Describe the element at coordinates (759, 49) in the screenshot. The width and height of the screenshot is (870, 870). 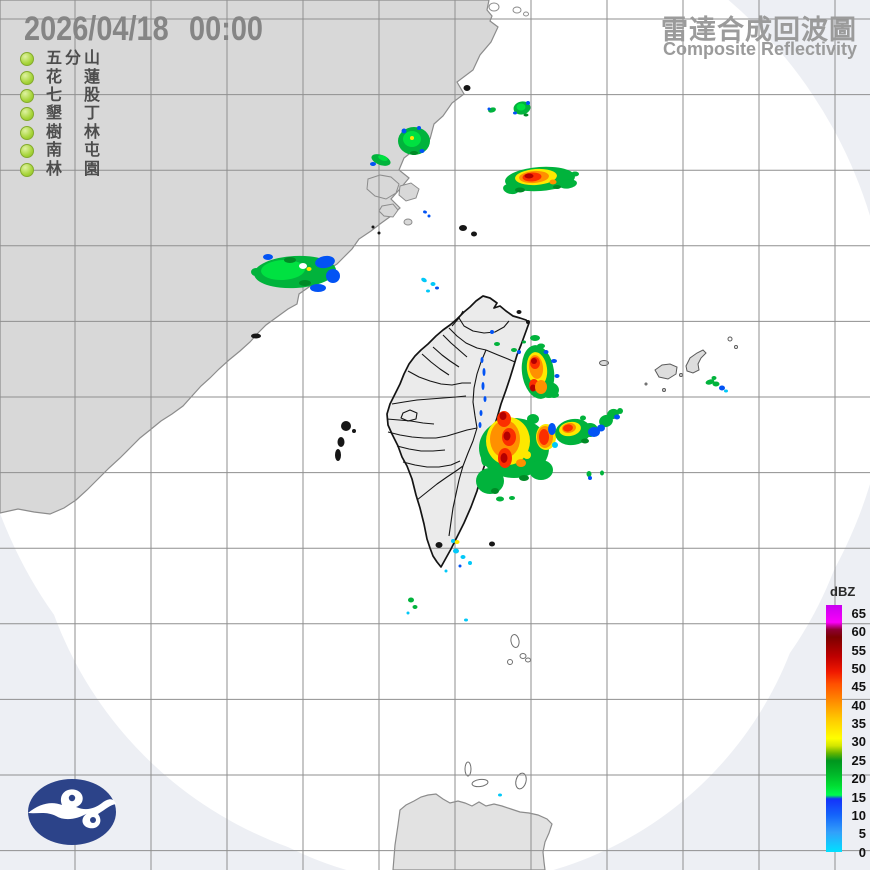
I see `page-subtitle: Composite Reflectivity` at that location.